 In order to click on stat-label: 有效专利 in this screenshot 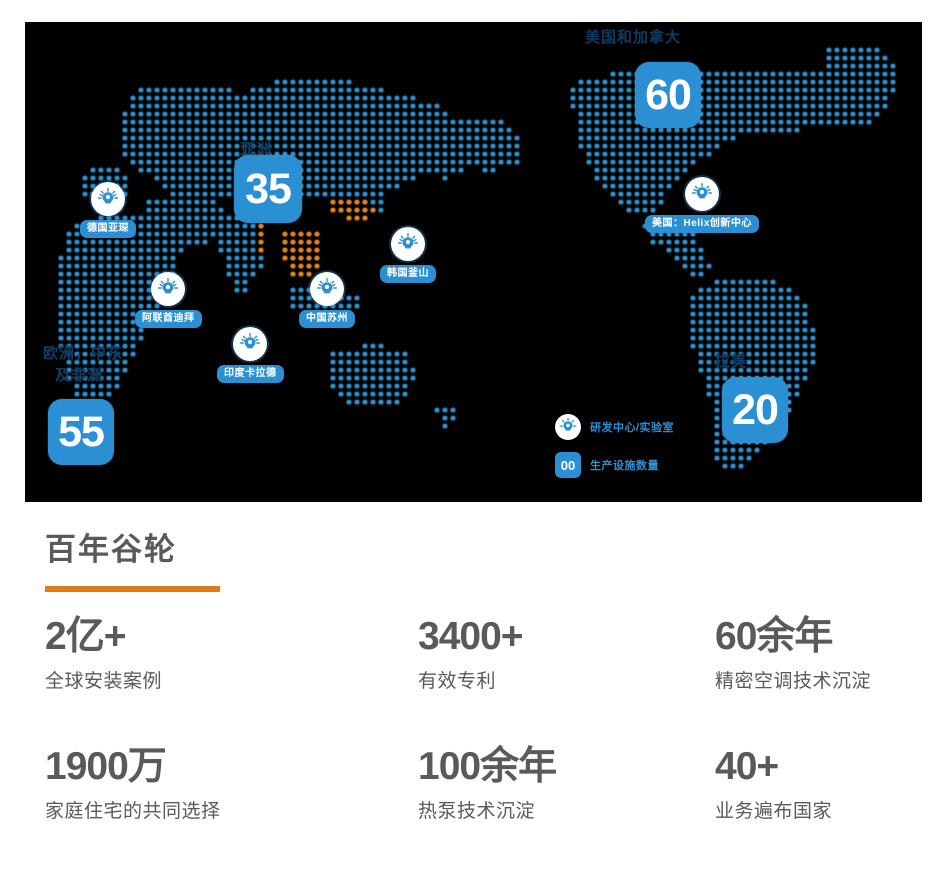, I will do `click(457, 681)`.